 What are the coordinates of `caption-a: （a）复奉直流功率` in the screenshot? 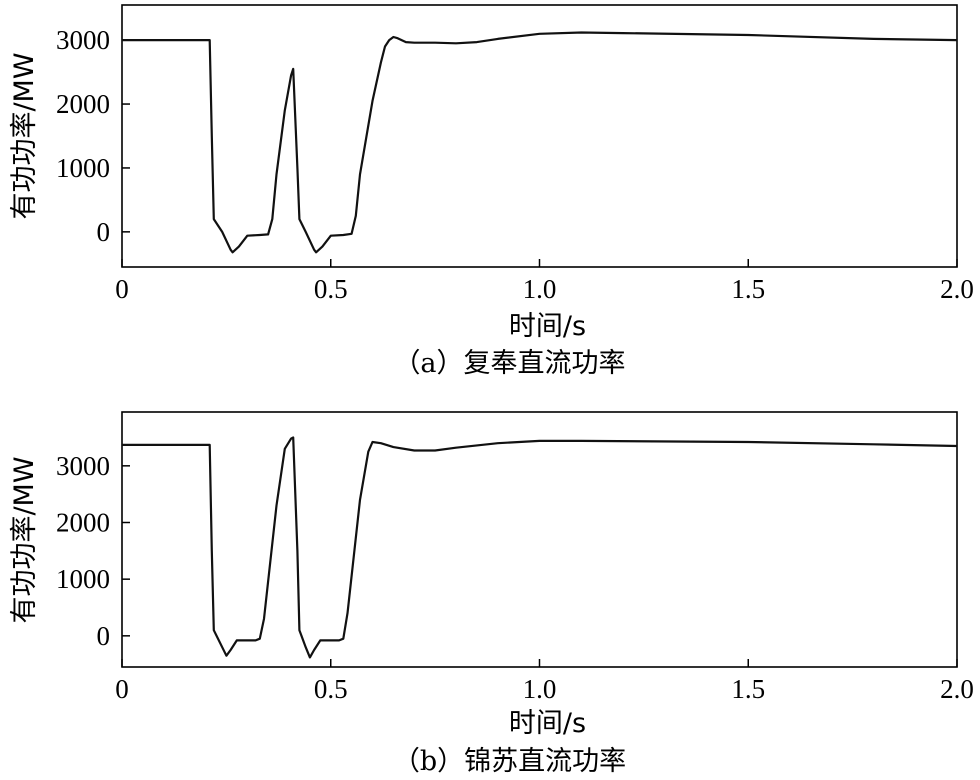 It's located at (509, 363).